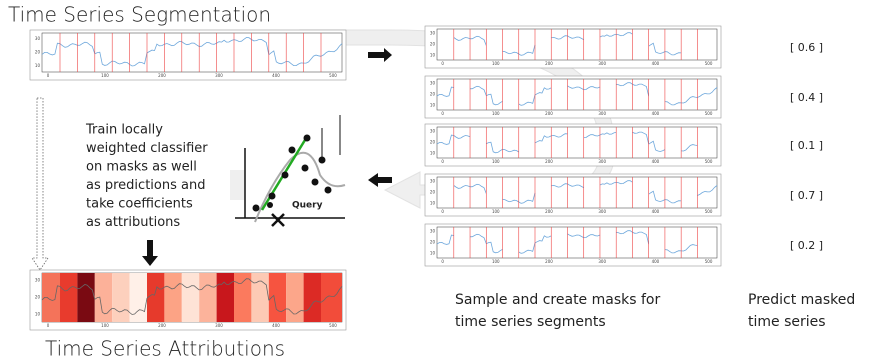  What do you see at coordinates (806, 97) in the screenshot?
I see `prediction: [ 0.4 ]` at bounding box center [806, 97].